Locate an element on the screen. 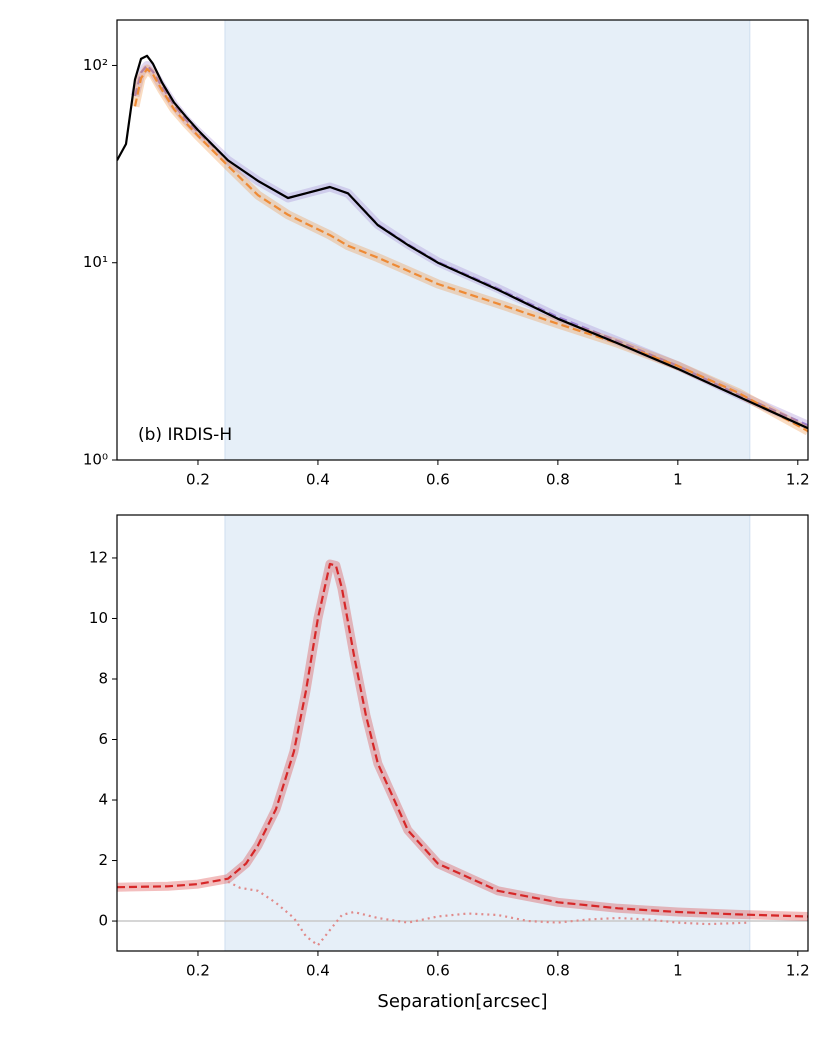 The height and width of the screenshot is (1042, 830). y-tick-label: 10⁰ is located at coordinates (95, 460).